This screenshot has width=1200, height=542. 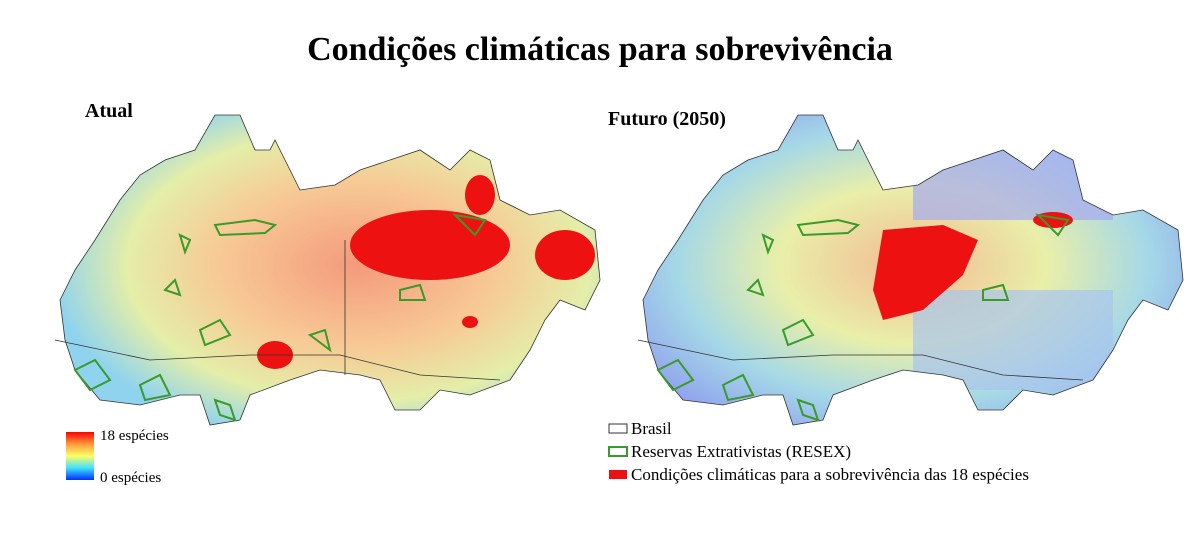 I want to click on map-label: Atual, so click(x=109, y=111).